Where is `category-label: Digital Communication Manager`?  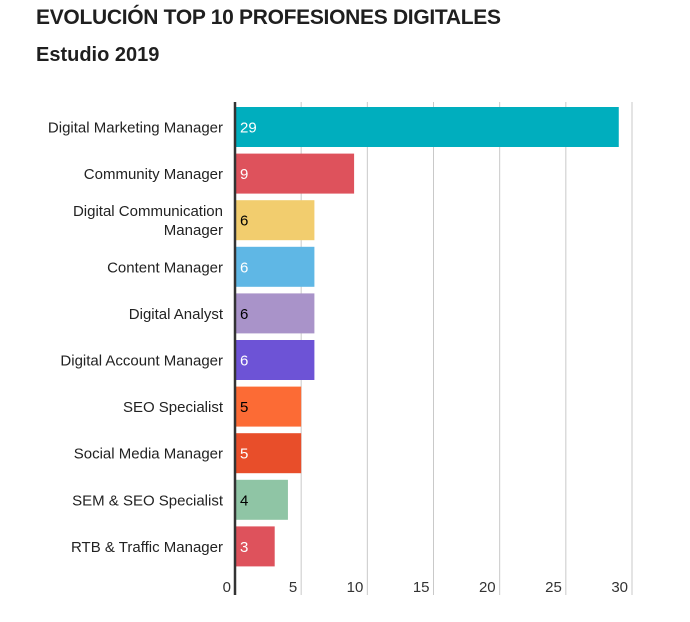
category-label: Digital Communication Manager is located at coordinates (148, 221).